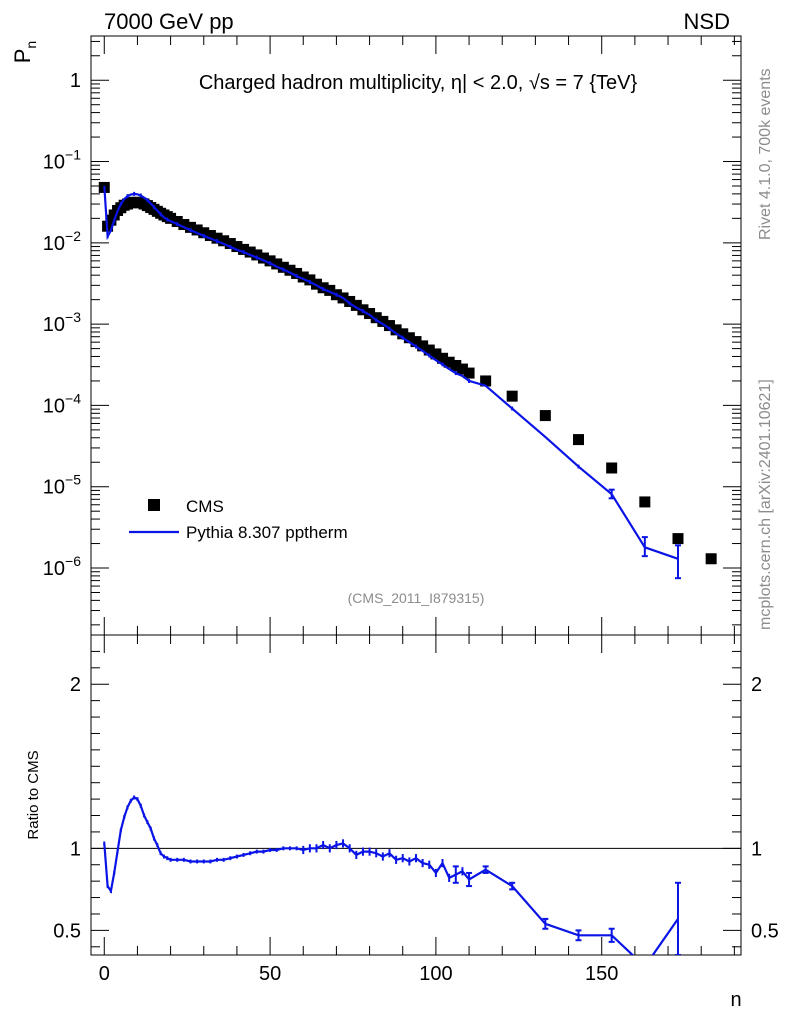 This screenshot has height=1024, width=786. What do you see at coordinates (33, 794) in the screenshot?
I see `ratio-y-axis-label: Ratio to CMS` at bounding box center [33, 794].